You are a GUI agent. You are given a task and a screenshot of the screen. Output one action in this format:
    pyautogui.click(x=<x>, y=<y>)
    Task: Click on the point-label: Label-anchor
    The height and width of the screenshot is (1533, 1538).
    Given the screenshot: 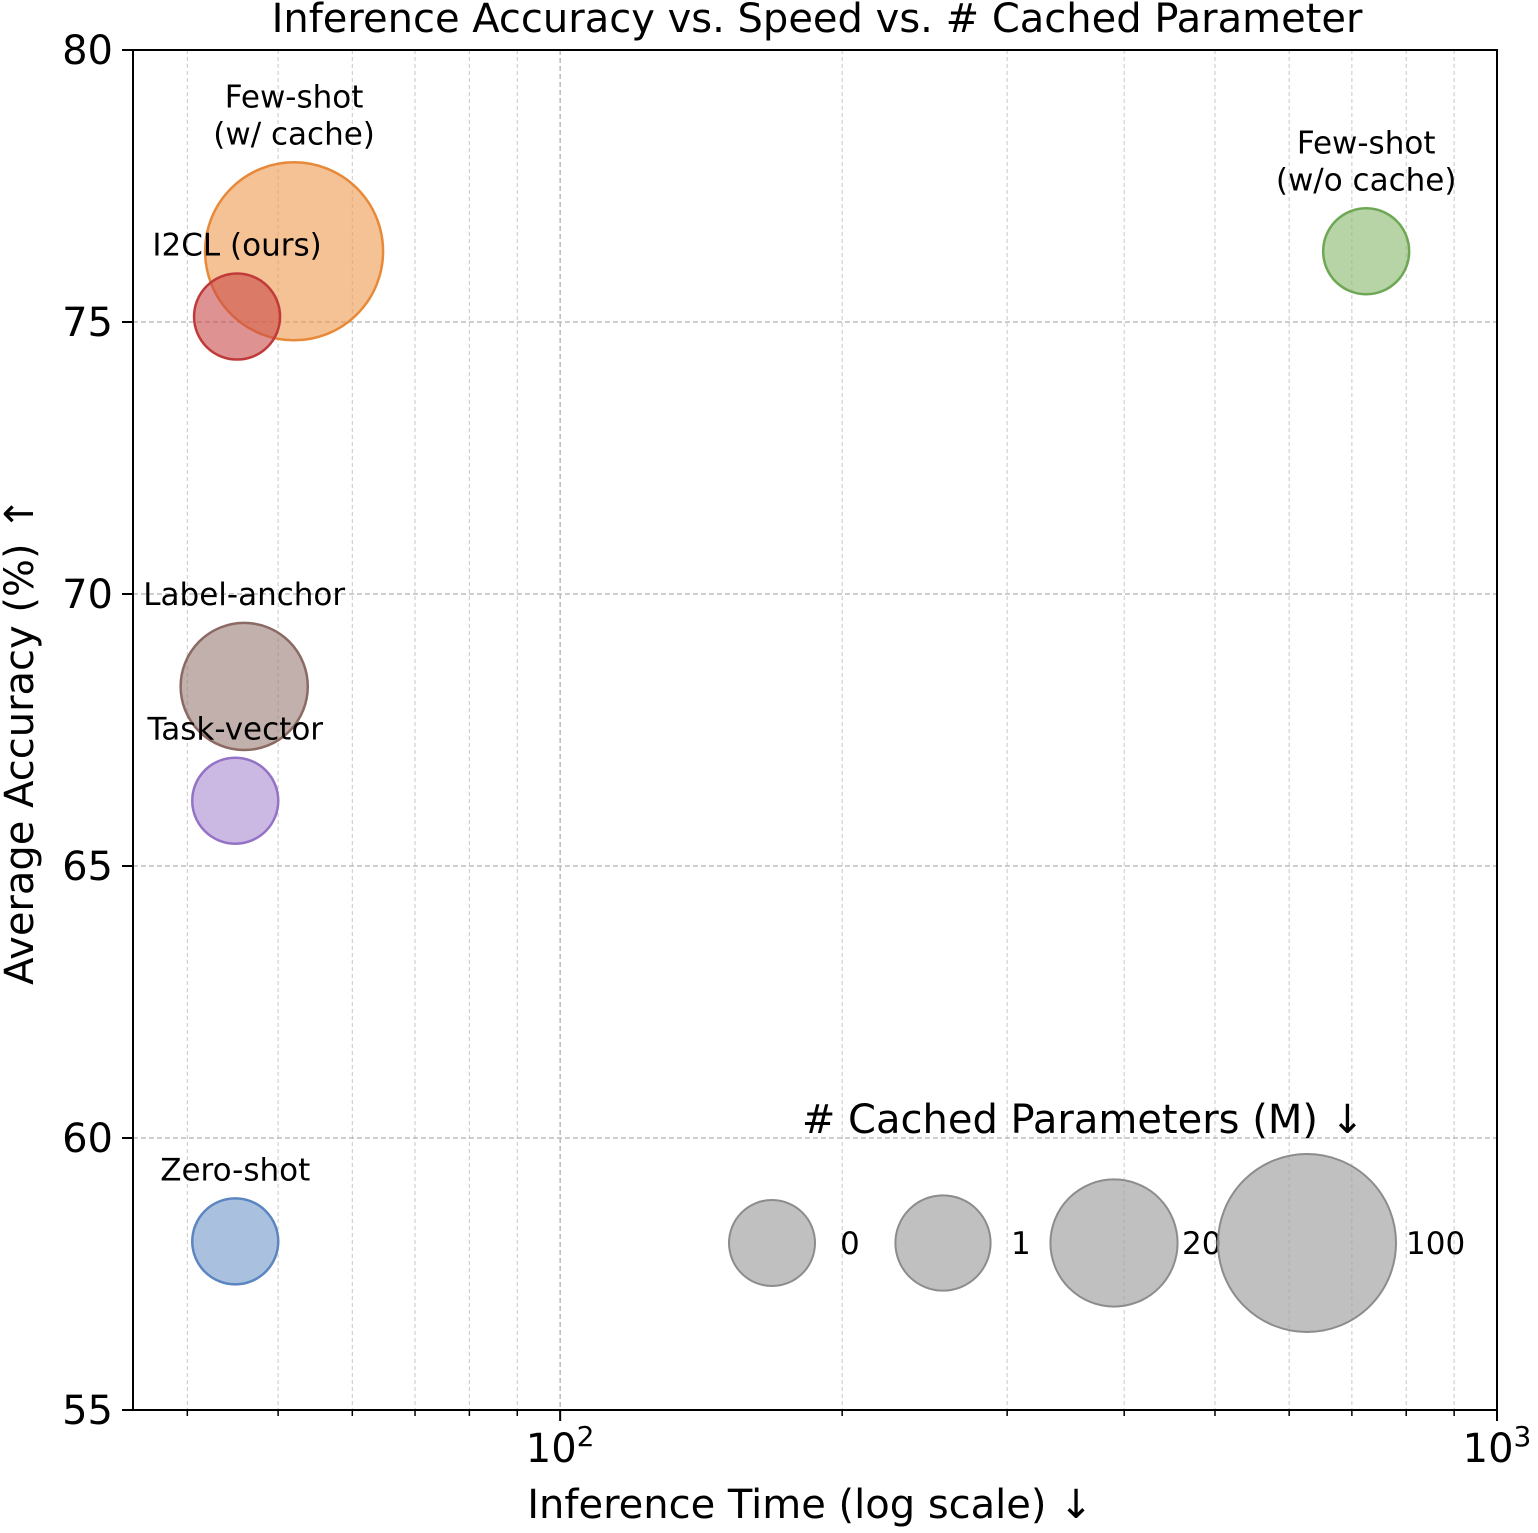 What is the action you would take?
    pyautogui.click(x=244, y=595)
    